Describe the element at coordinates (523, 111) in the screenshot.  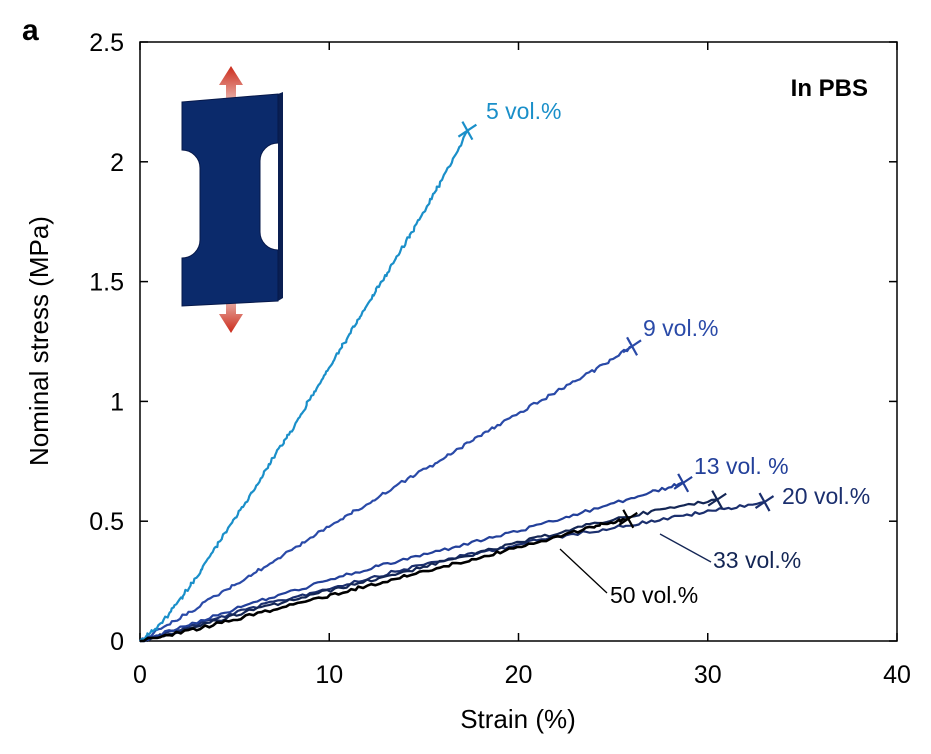
I see `series-label-5: 5 vol.%` at that location.